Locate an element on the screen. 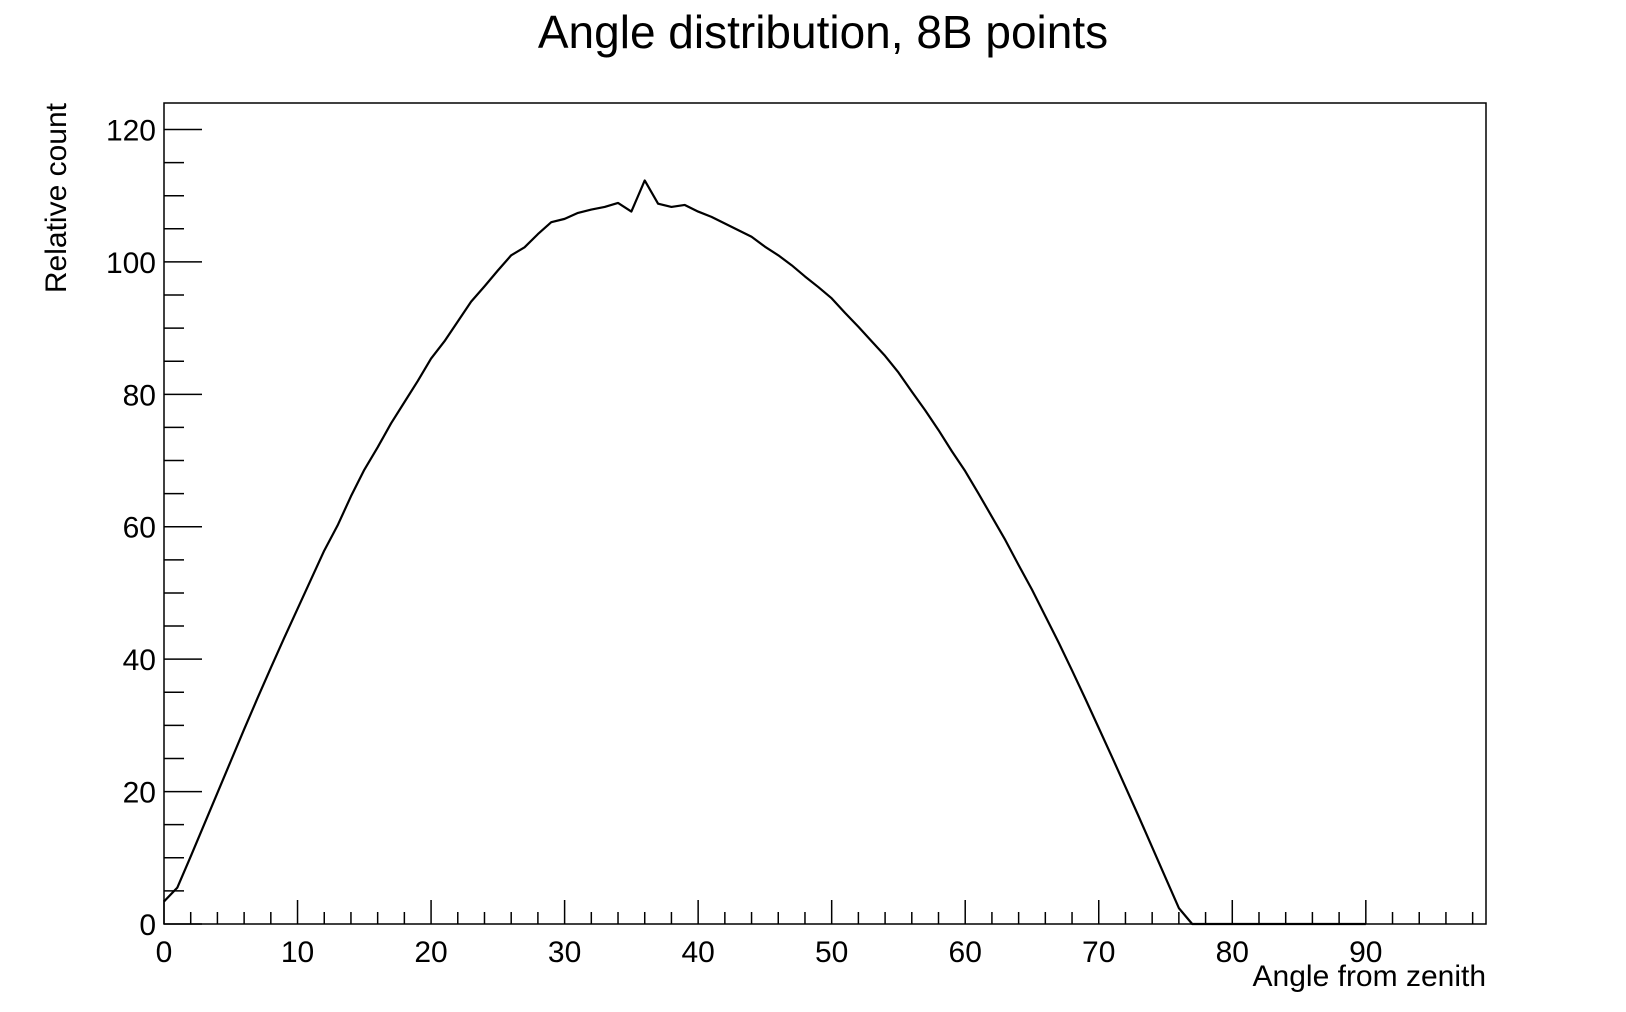  x-tick-label: 40 is located at coordinates (697, 952).